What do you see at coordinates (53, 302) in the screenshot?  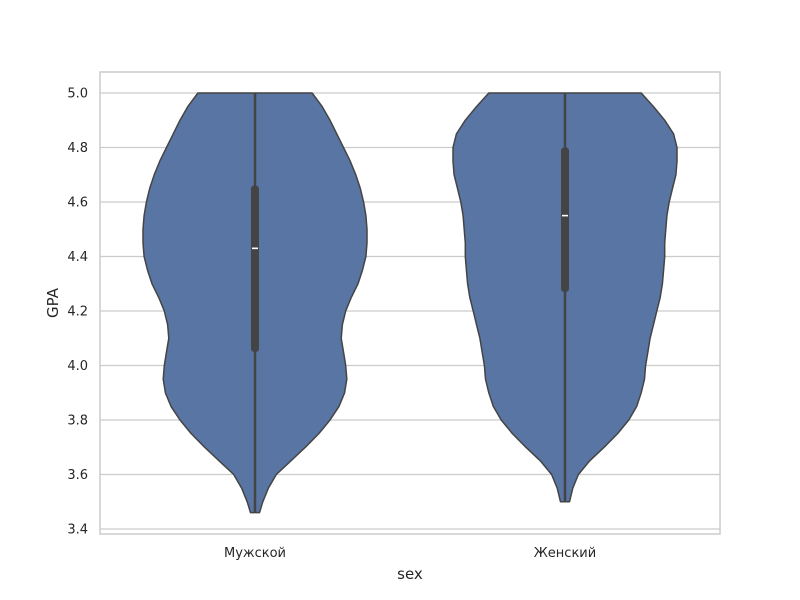 I see `y-axis-label: GPA` at bounding box center [53, 302].